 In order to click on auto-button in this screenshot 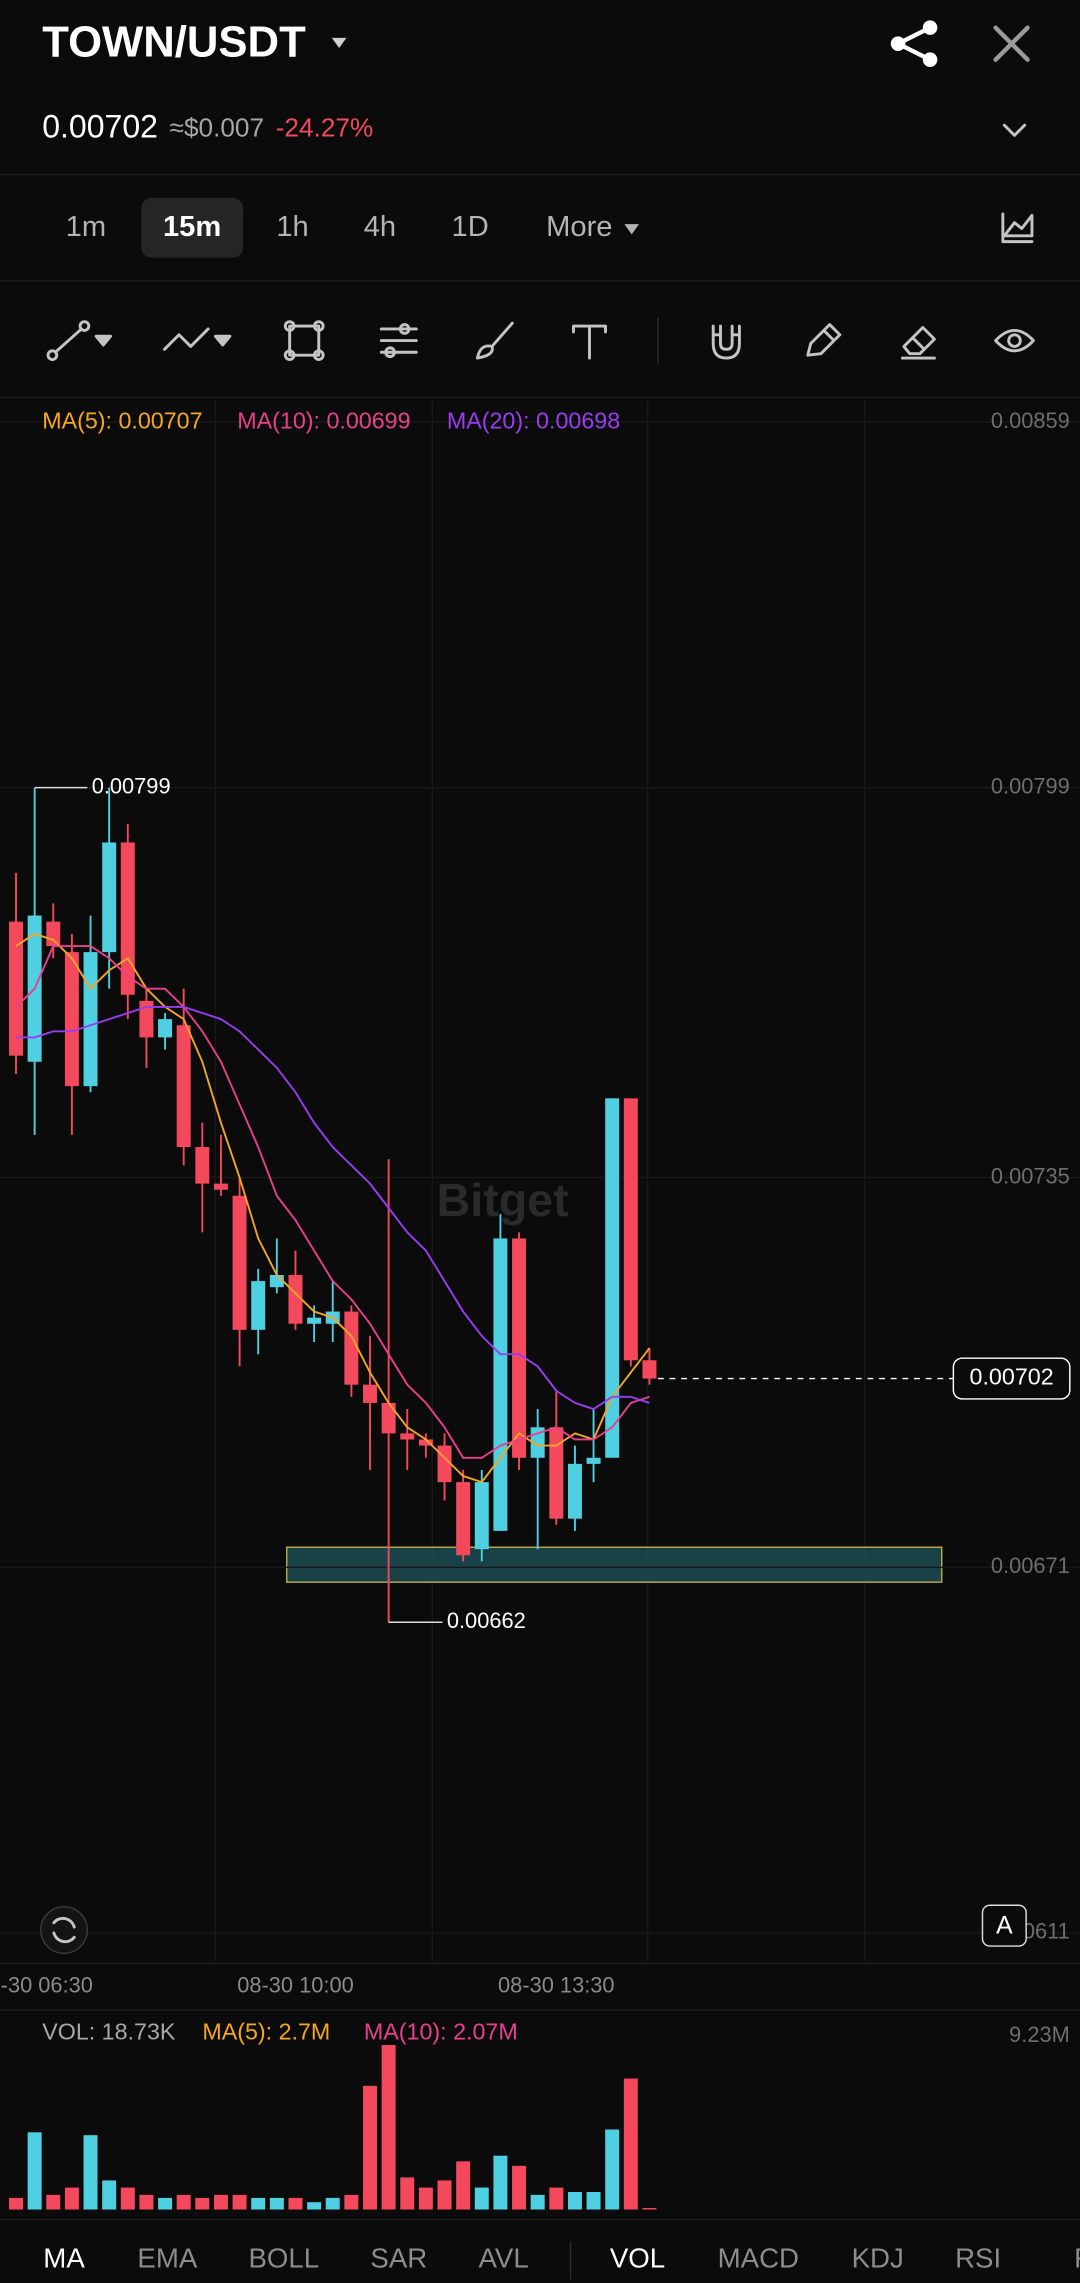, I will do `click(1004, 1925)`.